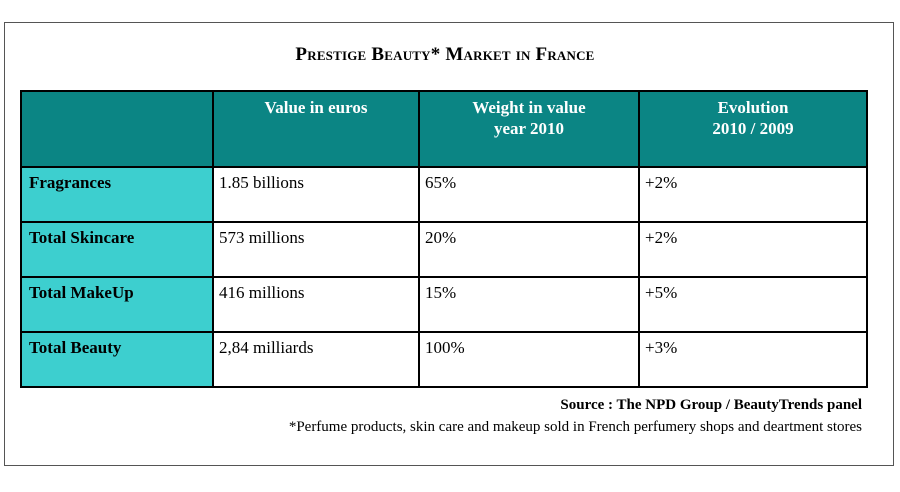  What do you see at coordinates (316, 194) in the screenshot?
I see `cell-value: 1.85 billions` at bounding box center [316, 194].